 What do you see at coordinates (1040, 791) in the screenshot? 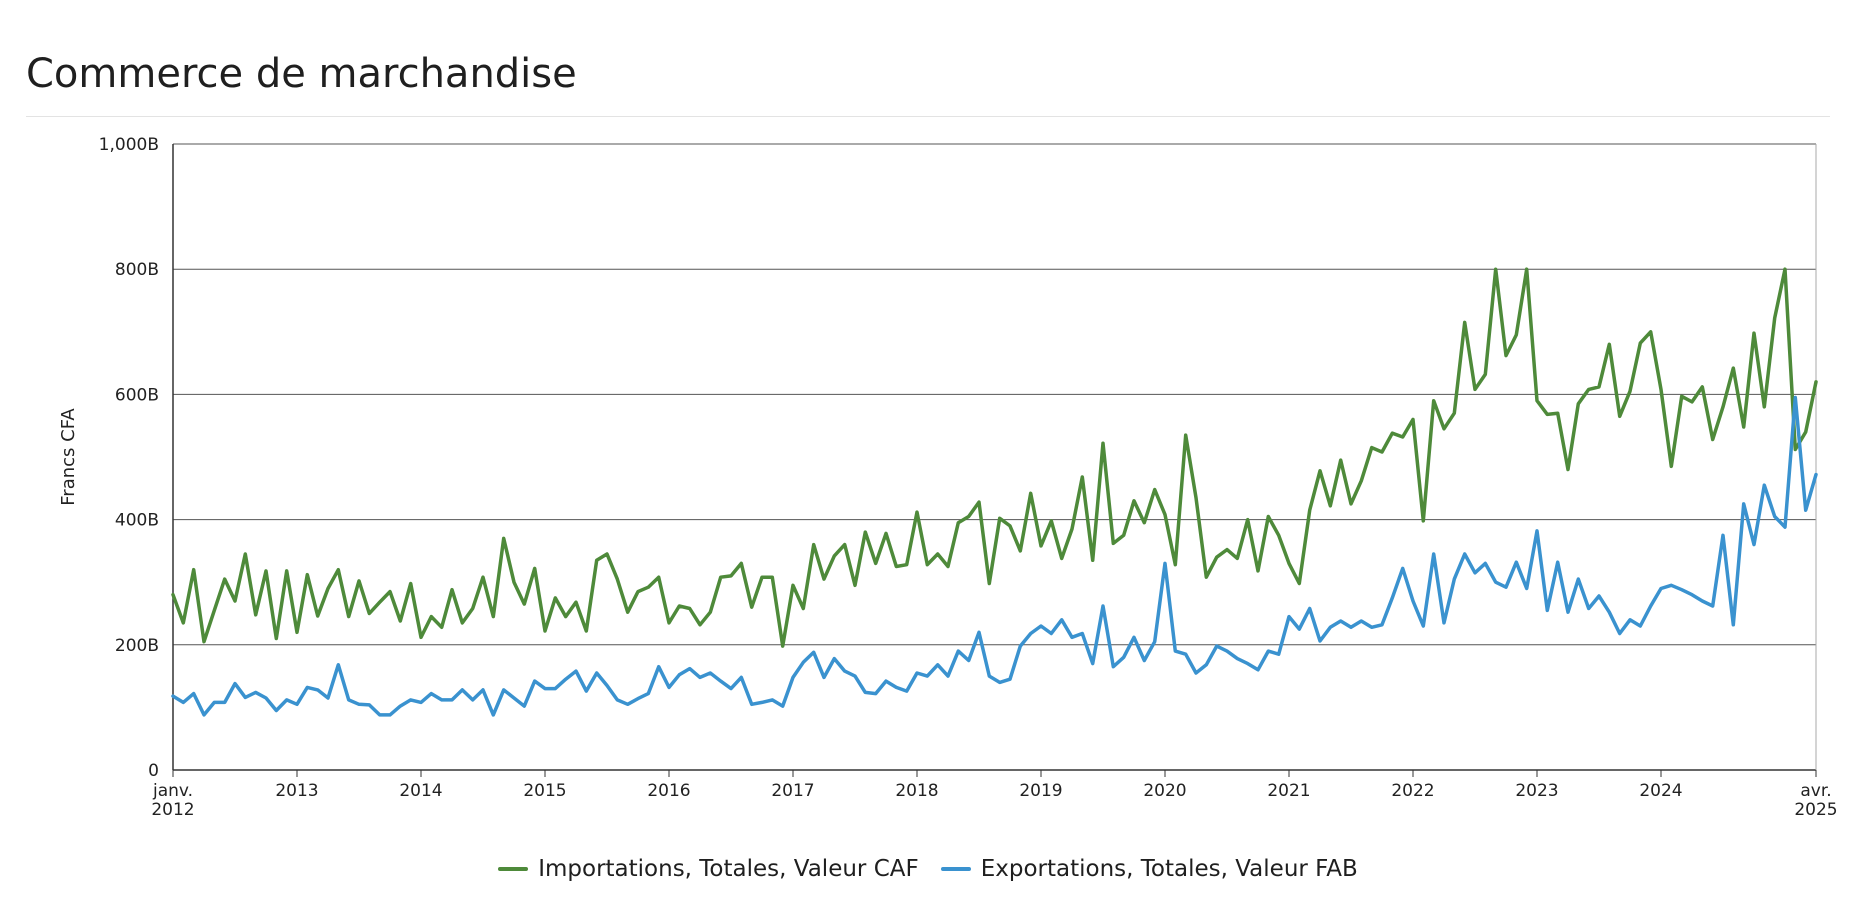
I see `x-tick-label: 2019` at bounding box center [1040, 791].